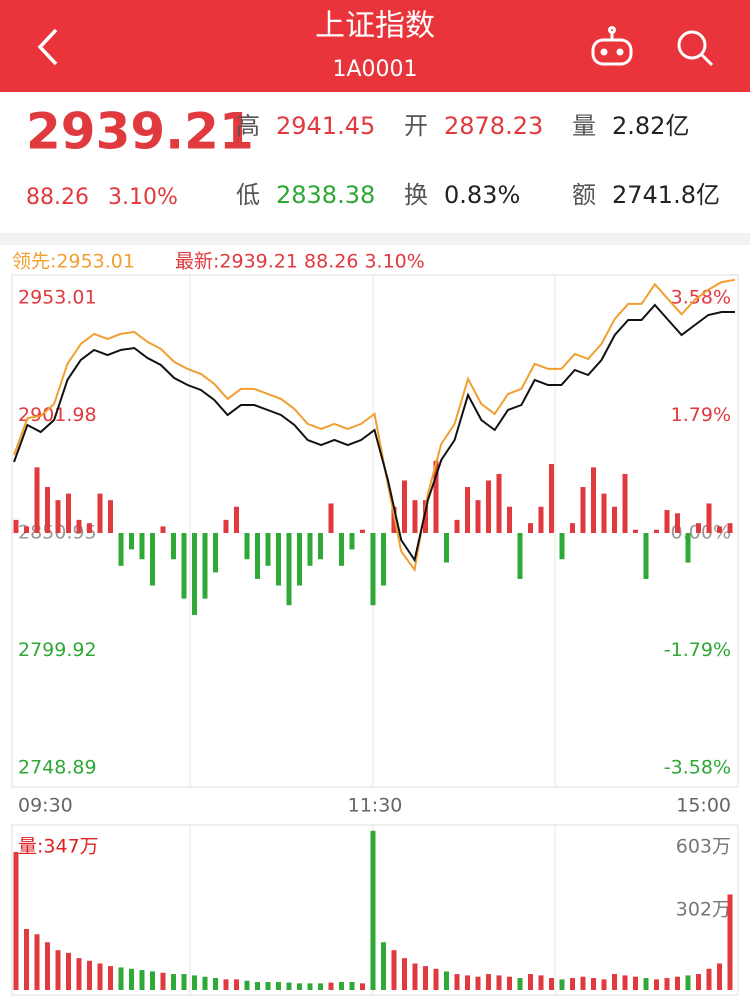  I want to click on time-label: 09:30, so click(45, 806).